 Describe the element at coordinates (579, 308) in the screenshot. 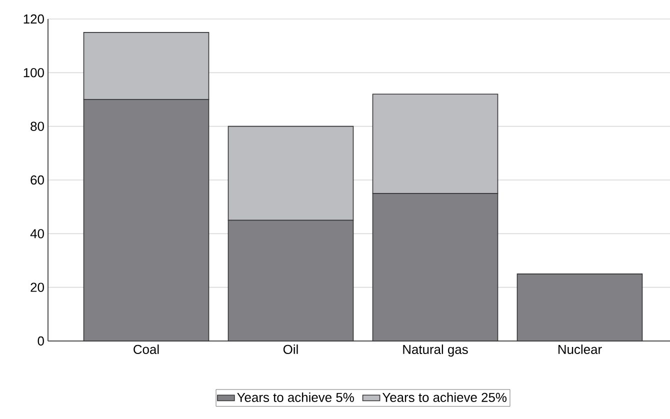

I see `bar` at that location.